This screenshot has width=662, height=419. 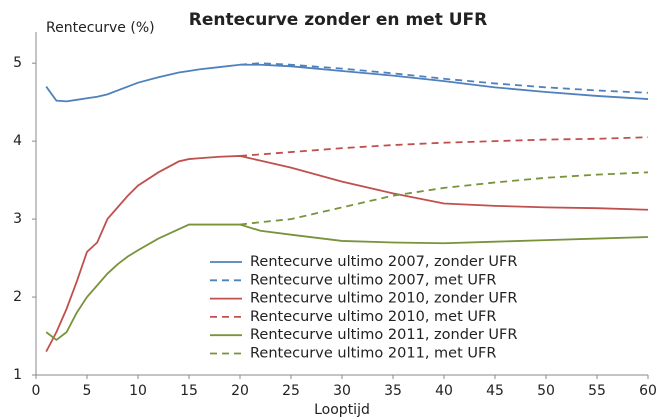 I want to click on legend-label: Rentecurve ultimo 2010, met UFR, so click(x=373, y=317).